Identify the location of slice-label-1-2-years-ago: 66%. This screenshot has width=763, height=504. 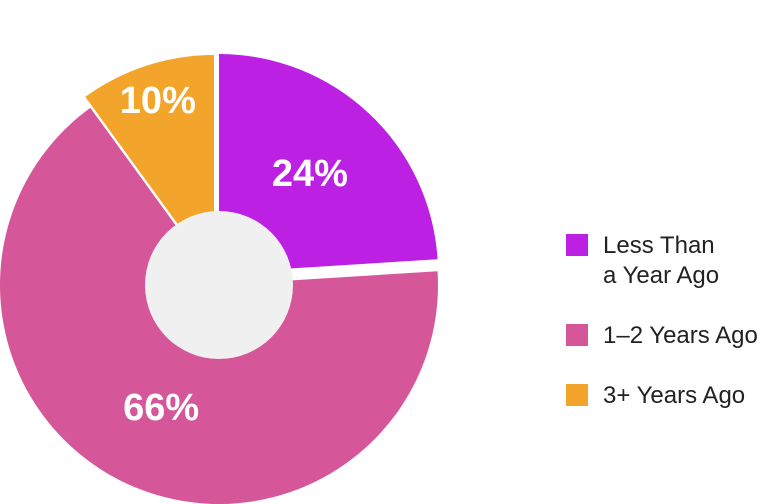
(161, 408).